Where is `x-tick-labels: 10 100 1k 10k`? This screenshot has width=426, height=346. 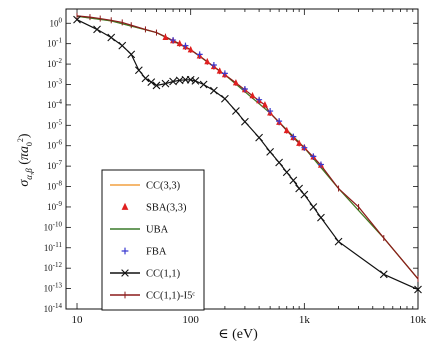
x-tick-labels: 10 100 1k 10k is located at coordinates (249, 320).